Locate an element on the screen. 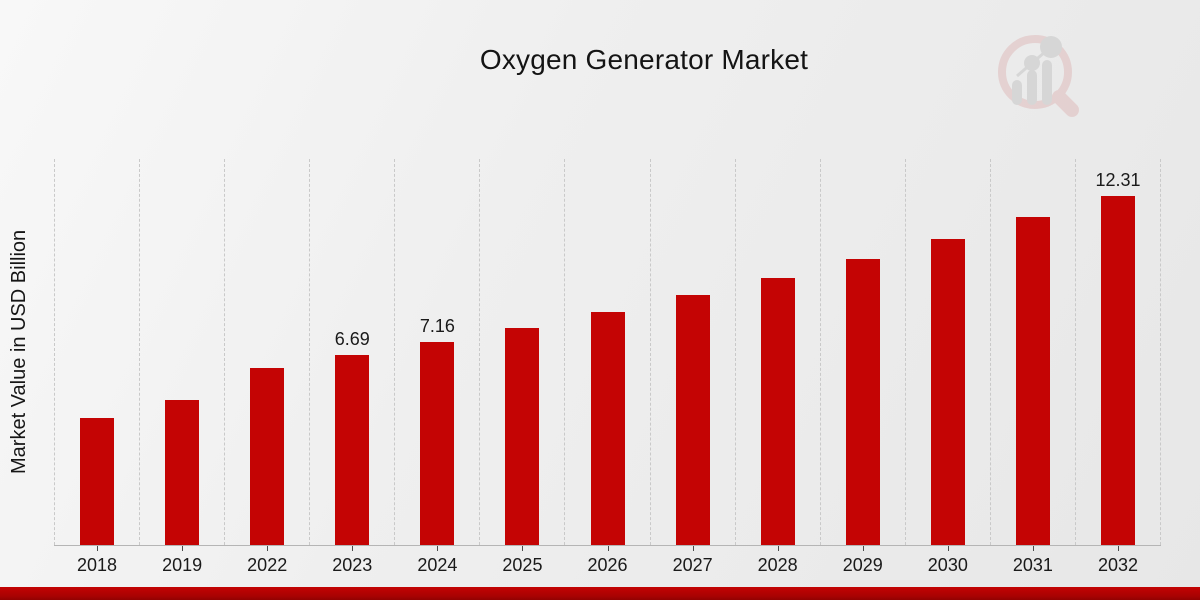 The width and height of the screenshot is (1200, 600). category-slot-2028: 2028 is located at coordinates (777, 367).